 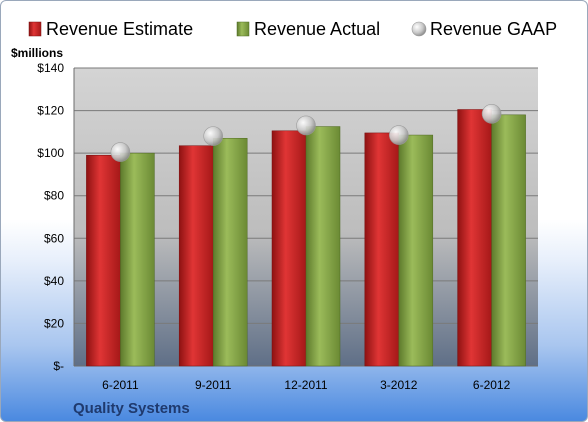 I want to click on x-tick-label: 12-2011, so click(x=305, y=385).